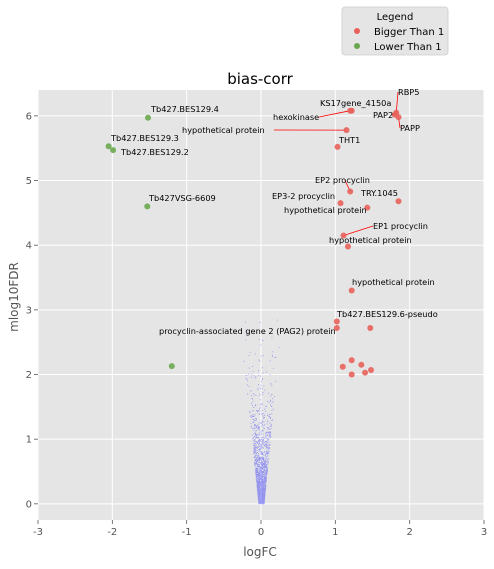 This screenshot has height=569, width=494. Describe the element at coordinates (408, 47) in the screenshot. I see `legend-label-lower: Lower Than 1` at that location.